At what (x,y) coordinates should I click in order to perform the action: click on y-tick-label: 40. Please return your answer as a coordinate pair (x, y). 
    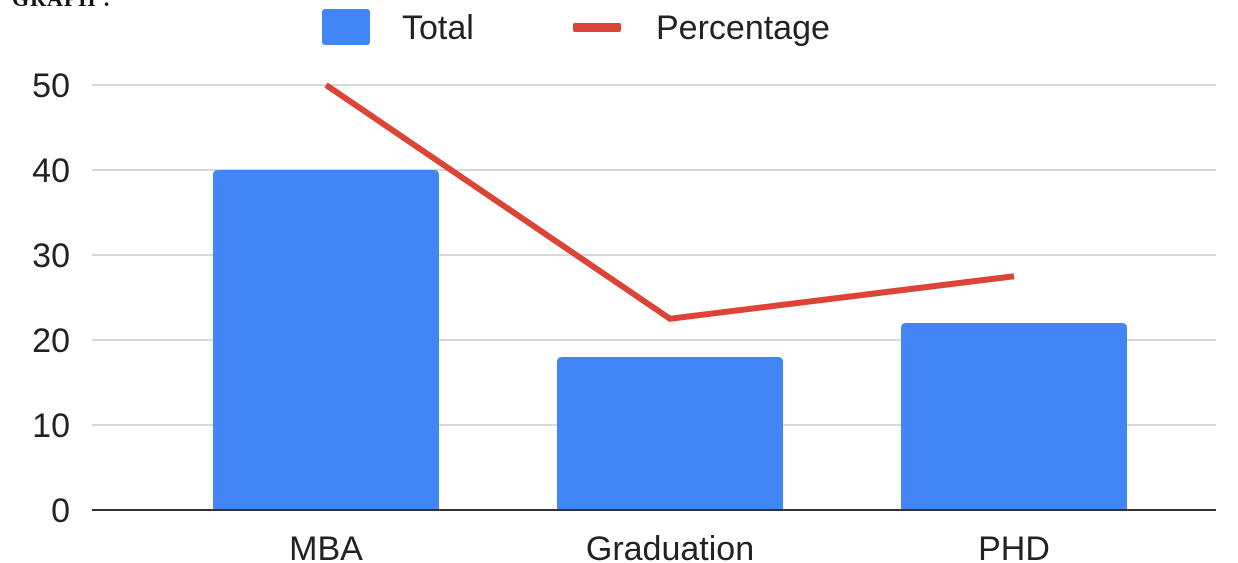
    Looking at the image, I should click on (51, 171).